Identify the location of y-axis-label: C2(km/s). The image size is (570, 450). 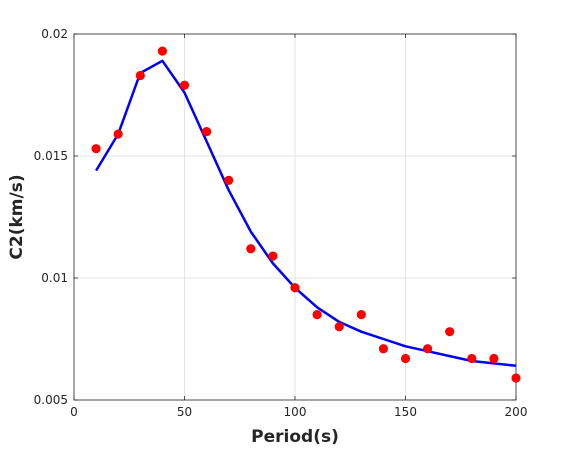
(17, 216).